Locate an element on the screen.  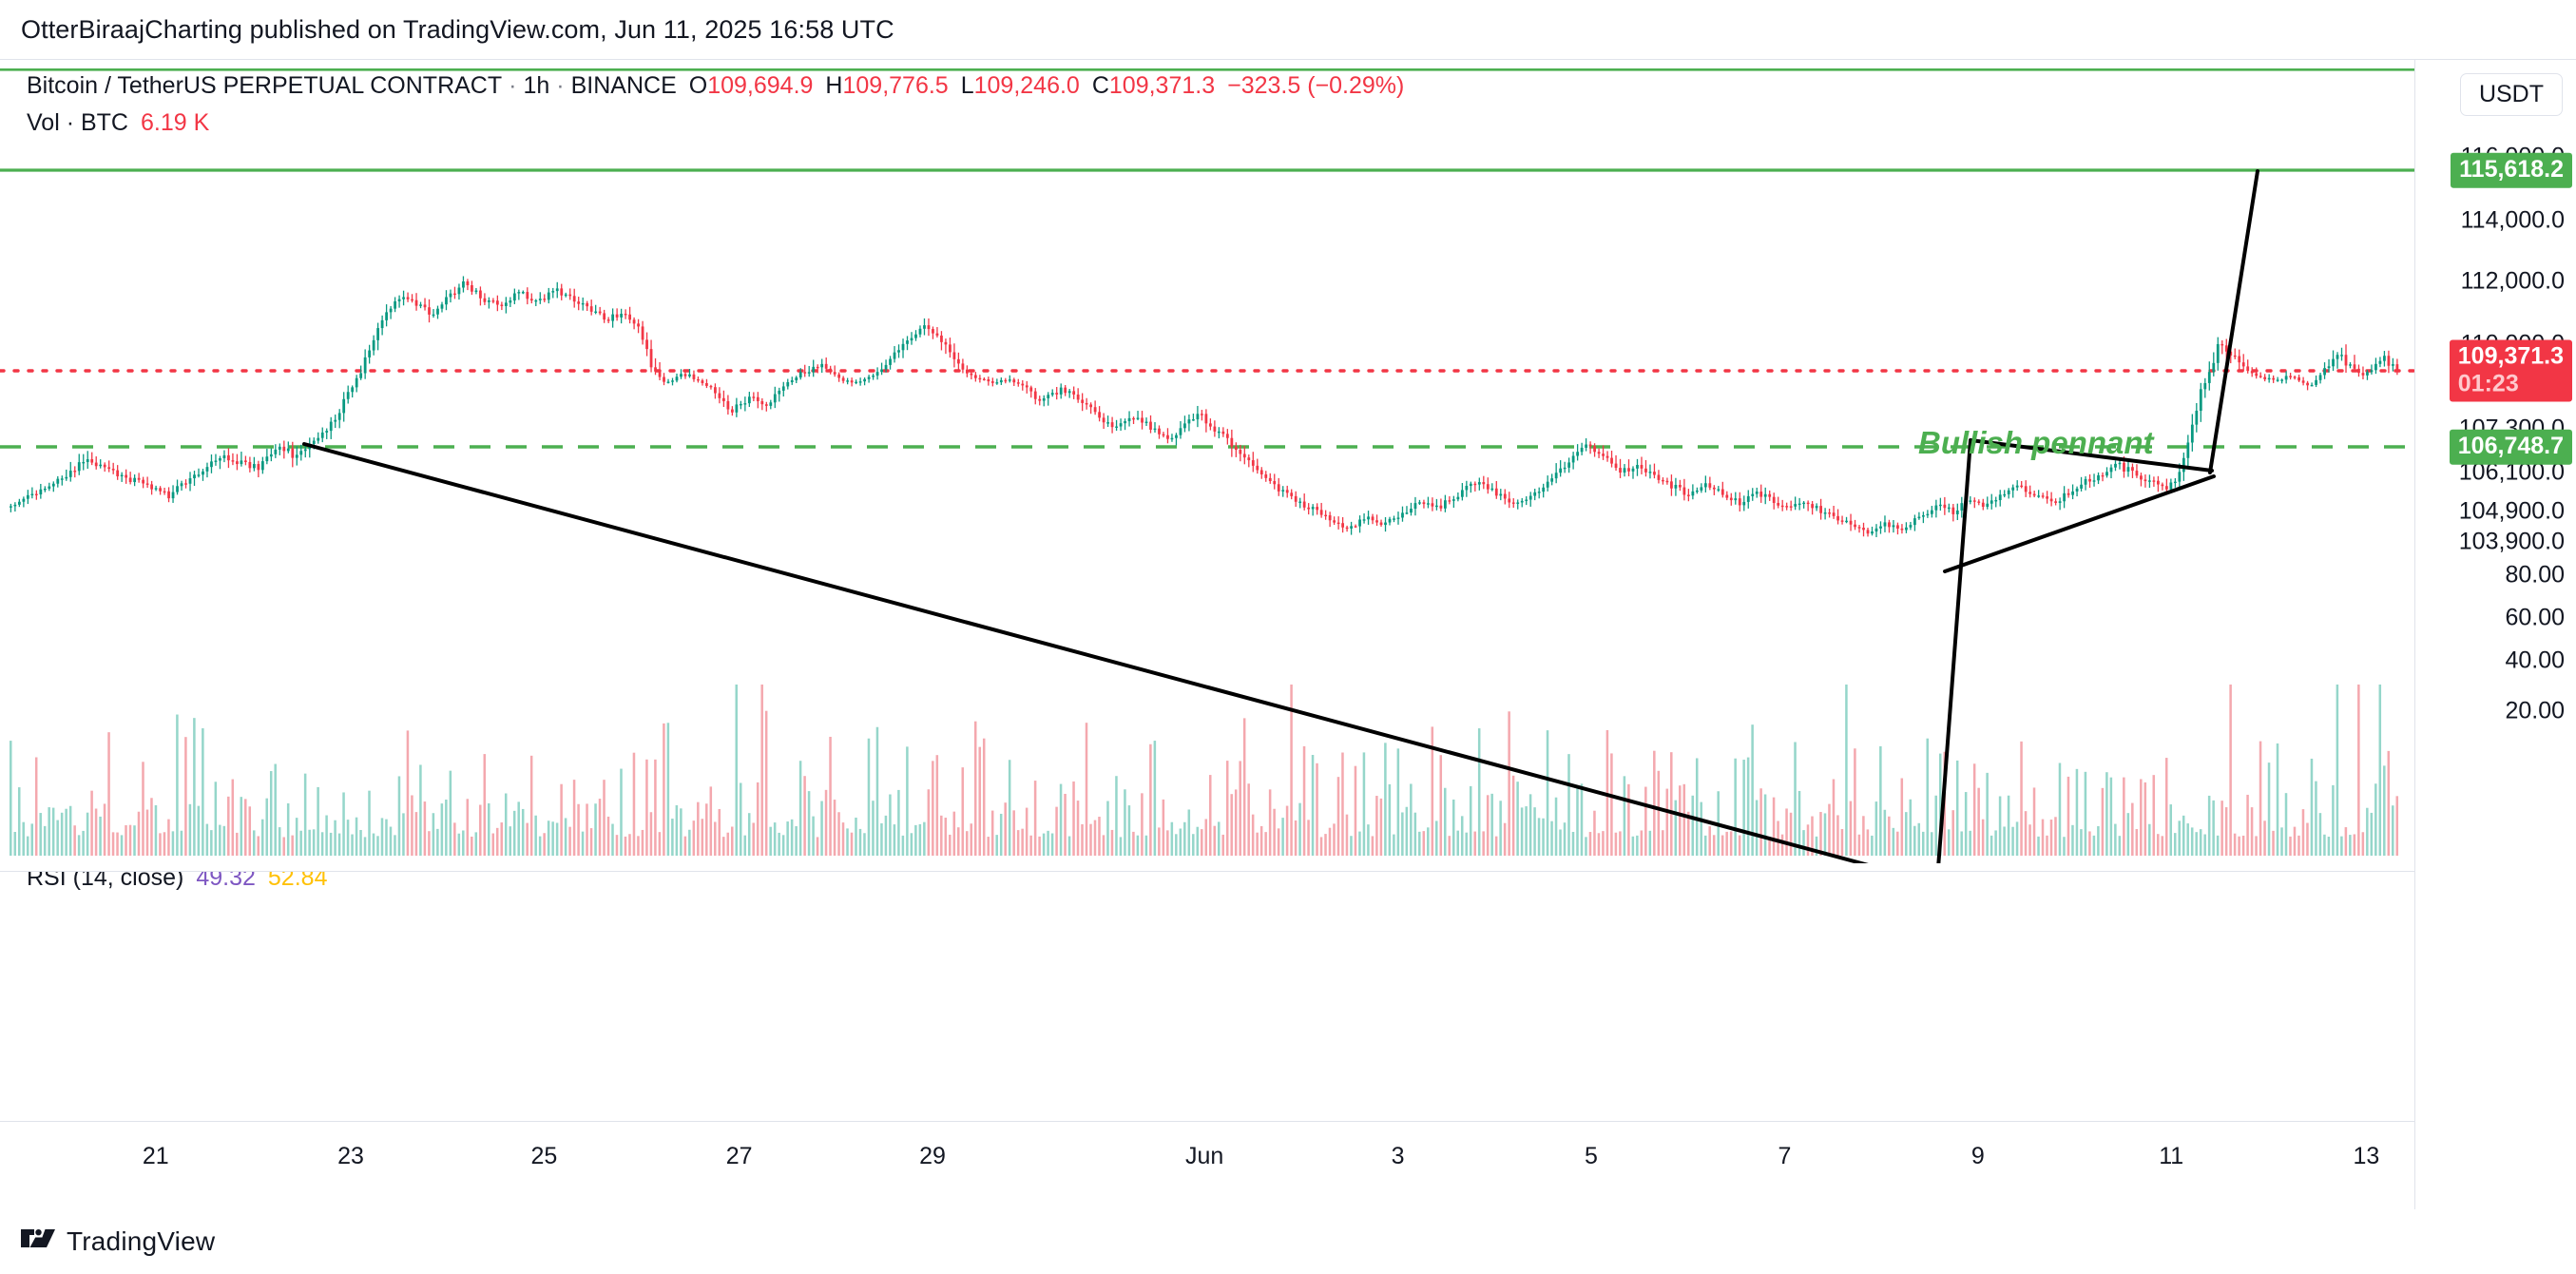
currency-pill: USDT is located at coordinates (2511, 94).